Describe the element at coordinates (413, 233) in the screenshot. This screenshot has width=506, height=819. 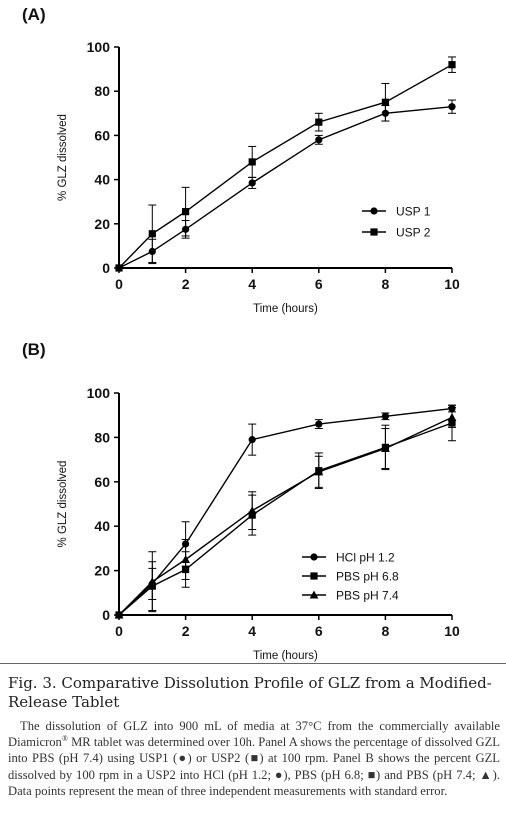
I see `legend-label: USP 2` at that location.